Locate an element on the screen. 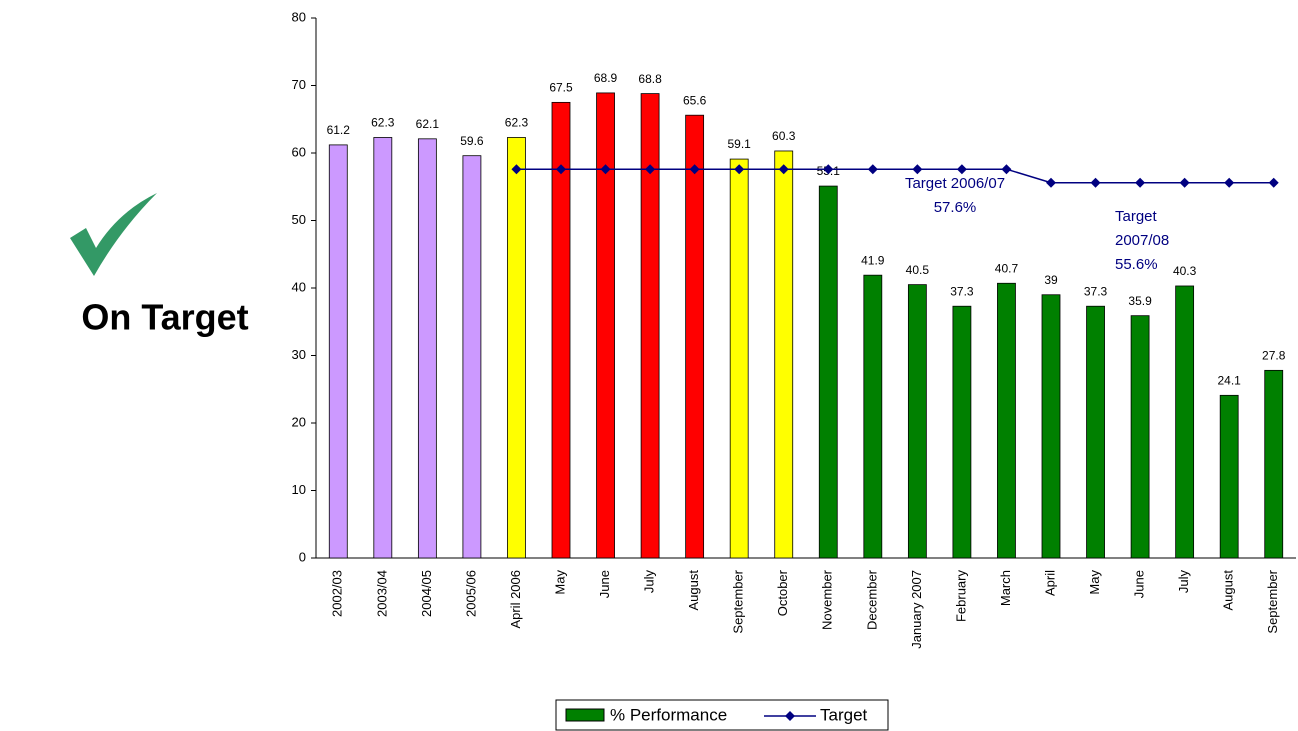 The image size is (1298, 731). y-tick-label: 0 is located at coordinates (302, 556).